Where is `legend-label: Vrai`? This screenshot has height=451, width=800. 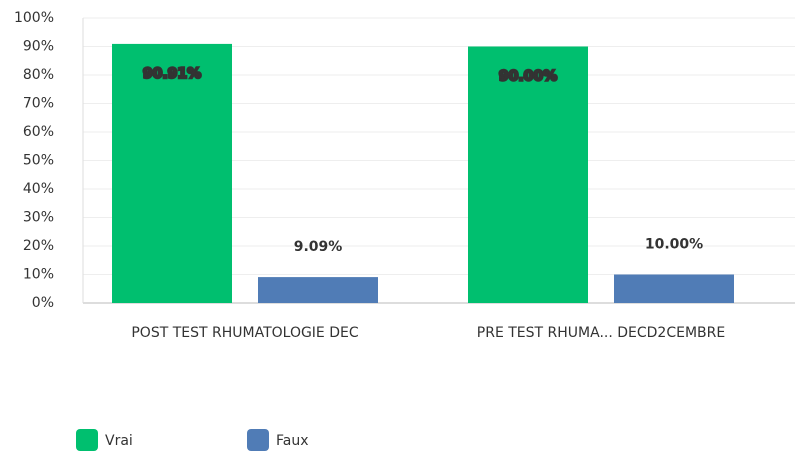 legend-label: Vrai is located at coordinates (119, 441).